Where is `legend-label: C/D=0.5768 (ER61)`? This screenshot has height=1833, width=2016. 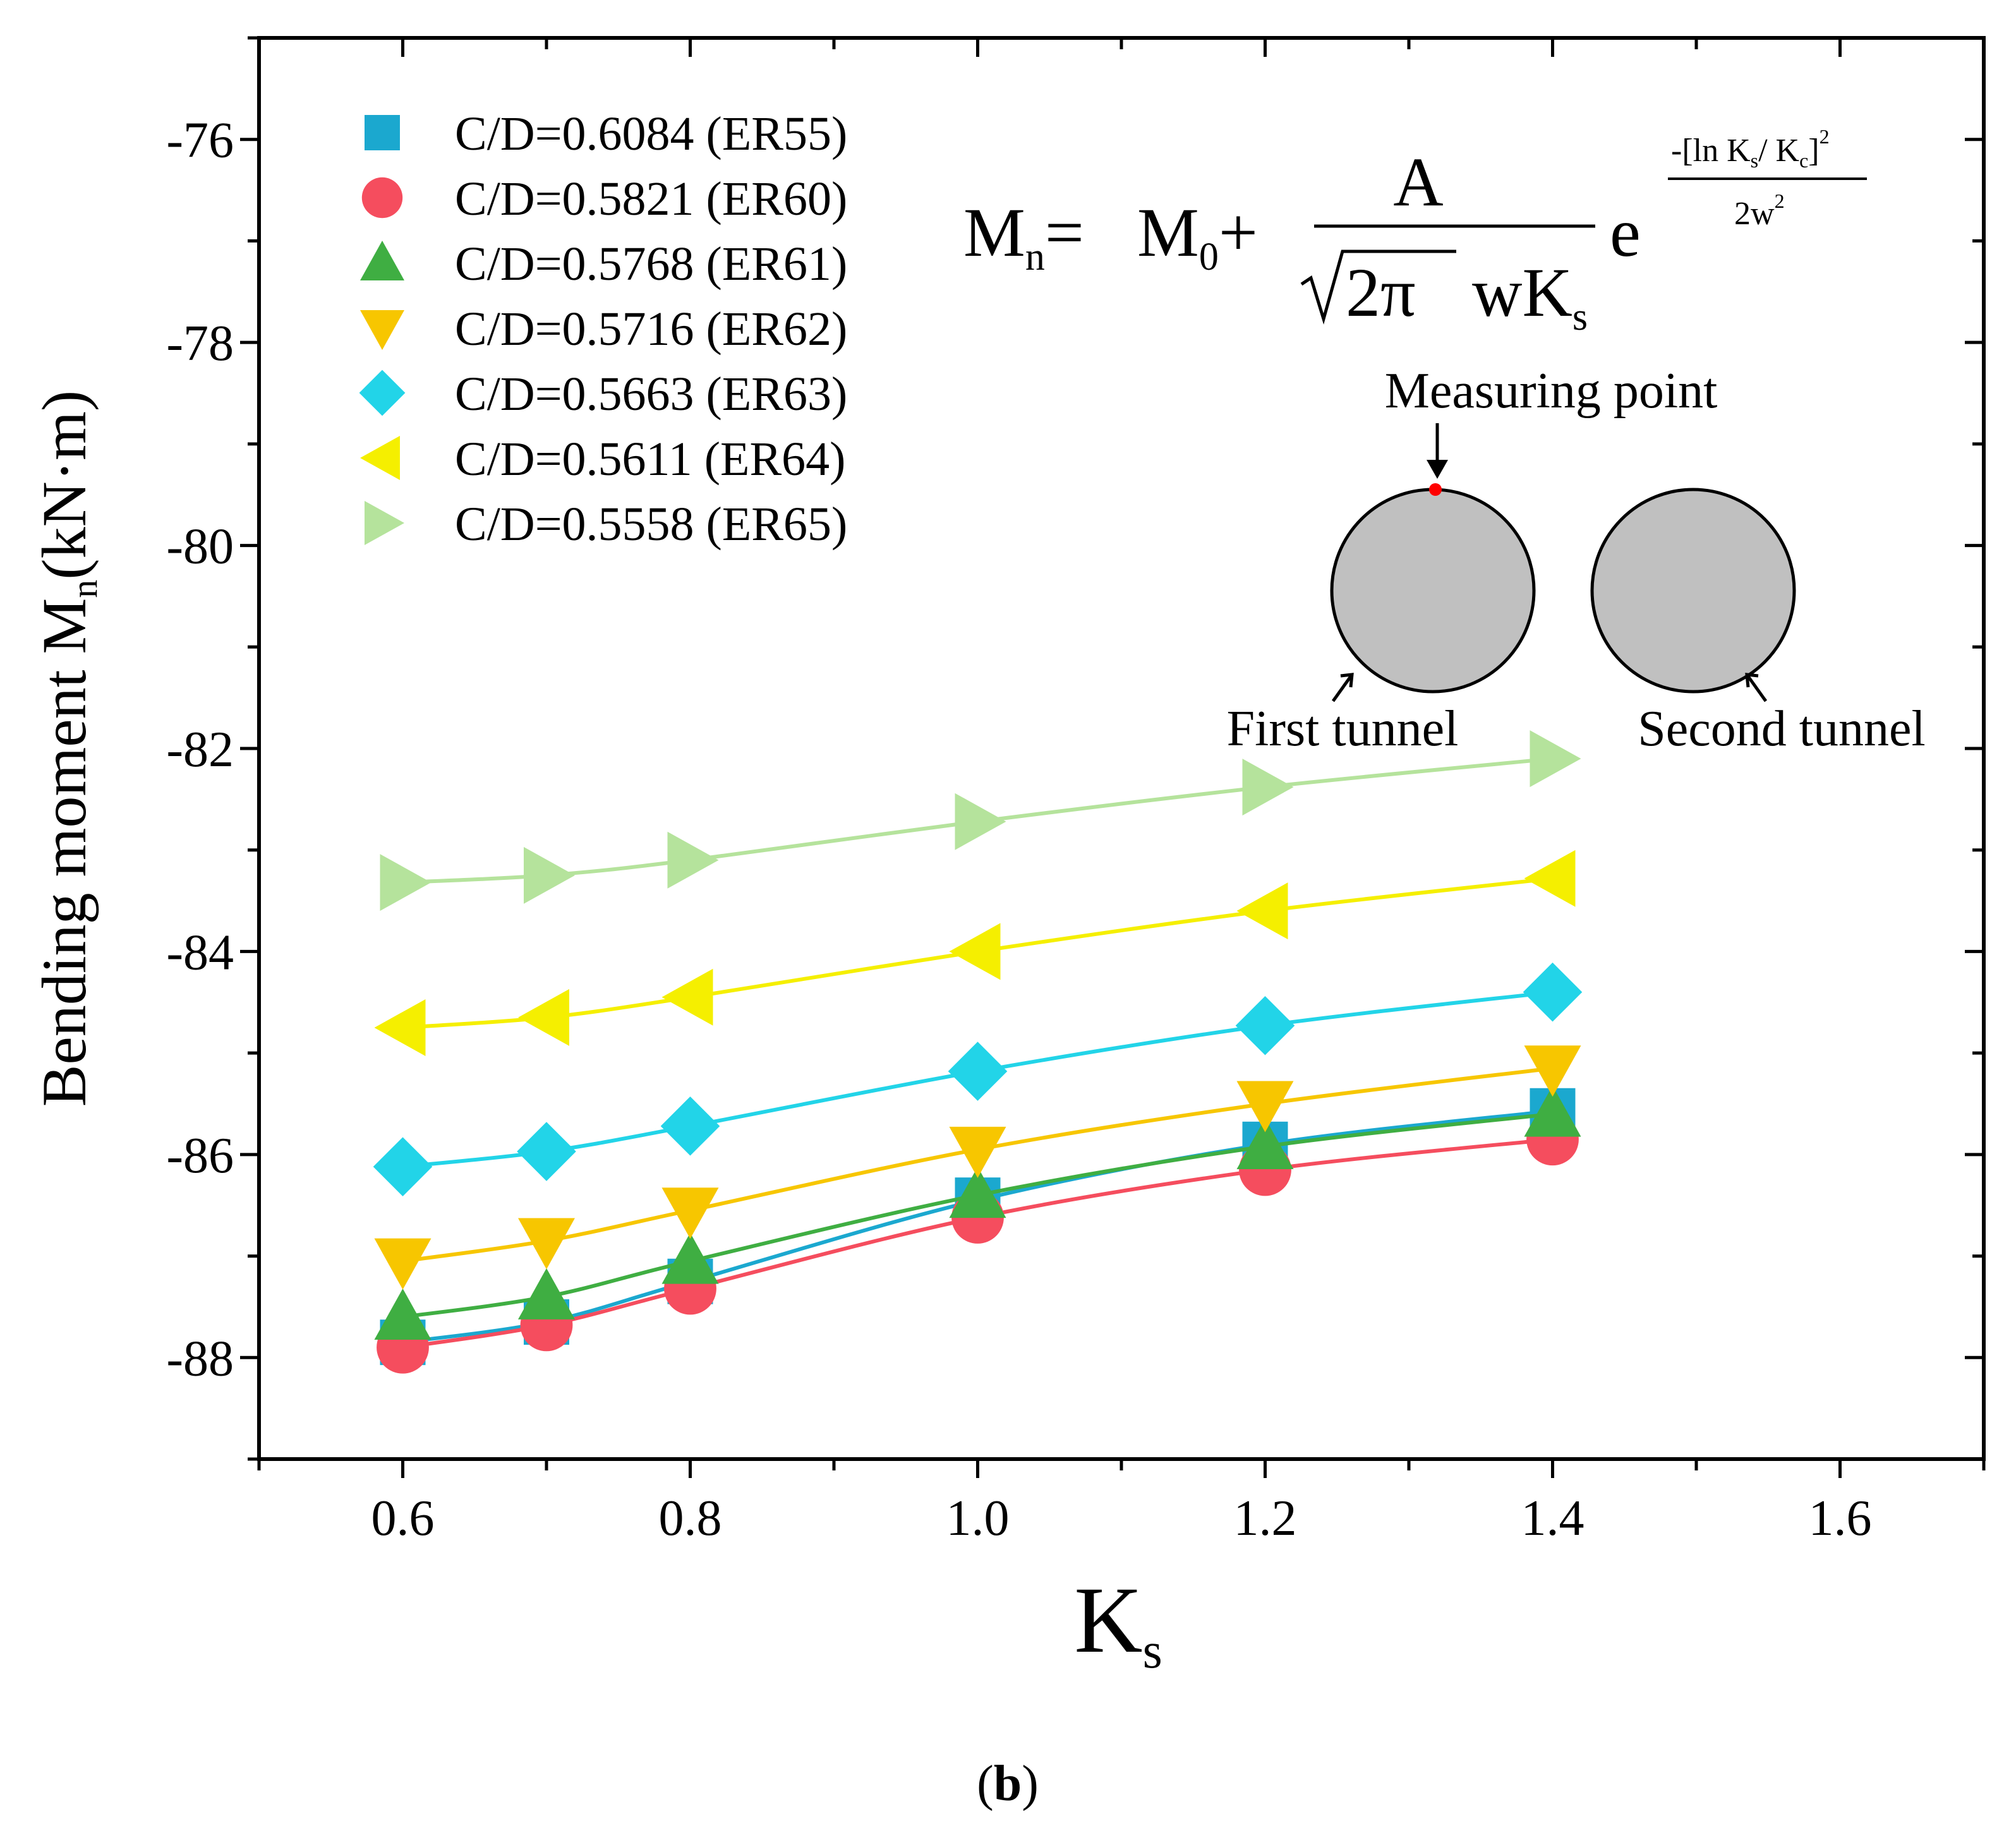 legend-label: C/D=0.5768 (ER61) is located at coordinates (651, 264).